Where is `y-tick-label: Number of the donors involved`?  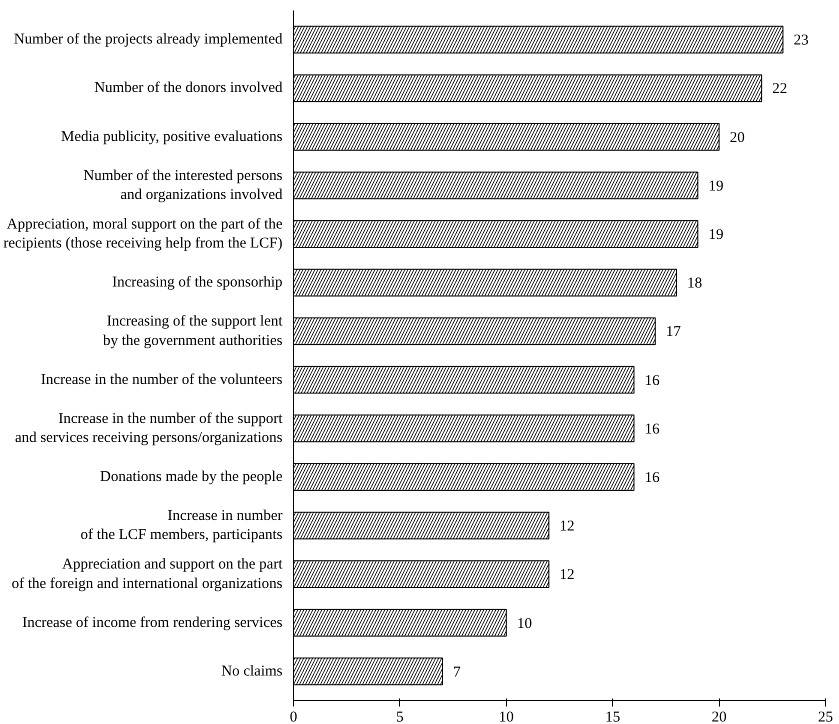 y-tick-label: Number of the donors involved is located at coordinates (188, 88).